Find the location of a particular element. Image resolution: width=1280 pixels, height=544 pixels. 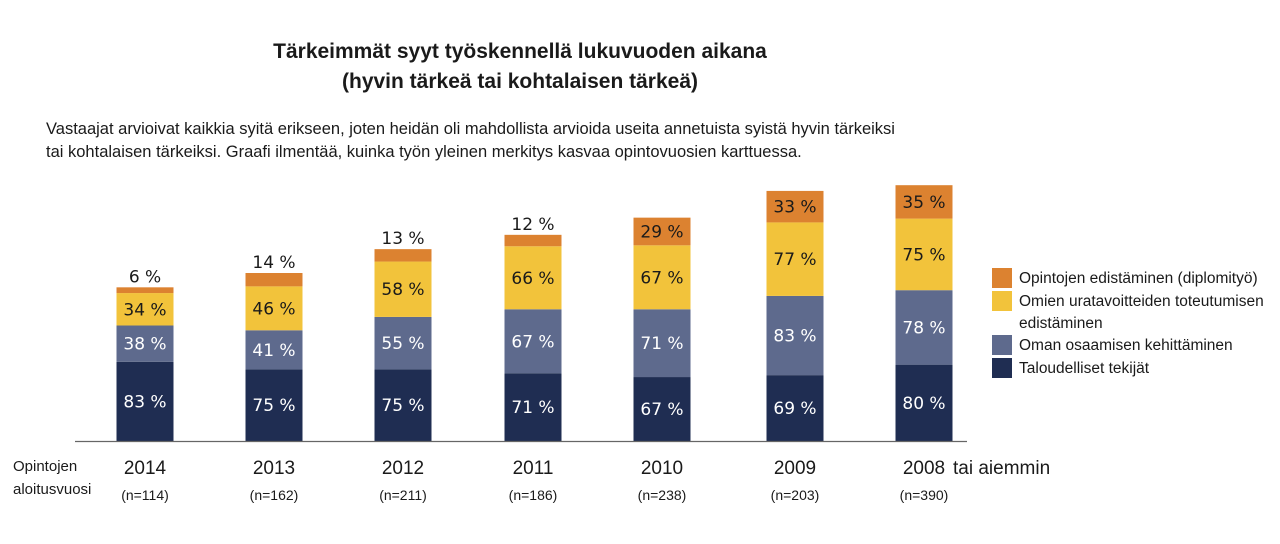

data-label-2014-series-0: 83 % is located at coordinates (144, 402).